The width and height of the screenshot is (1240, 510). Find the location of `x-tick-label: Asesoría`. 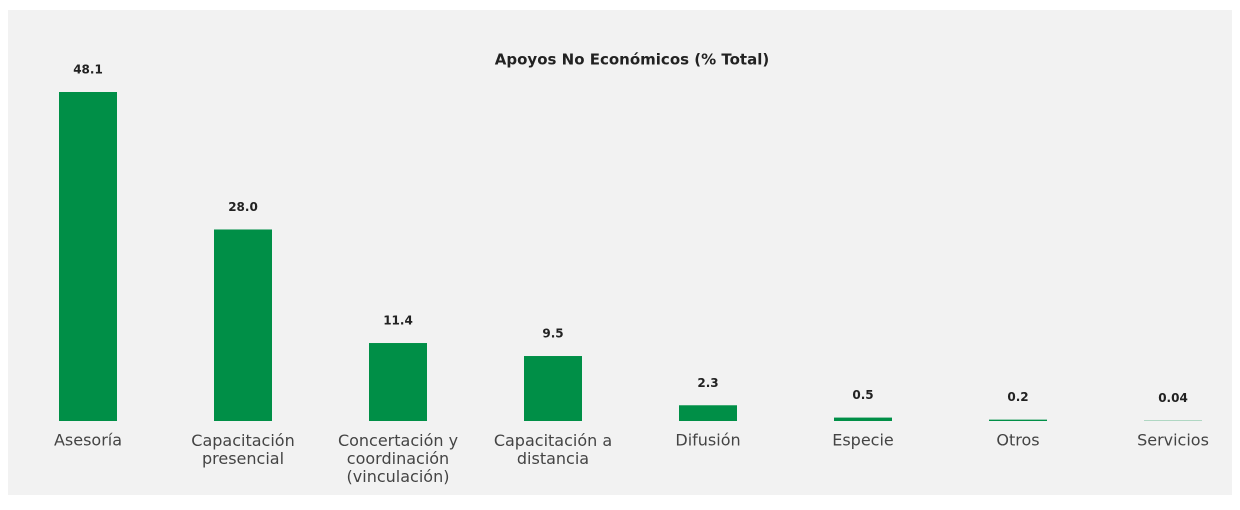

x-tick-label: Asesoría is located at coordinates (88, 440).